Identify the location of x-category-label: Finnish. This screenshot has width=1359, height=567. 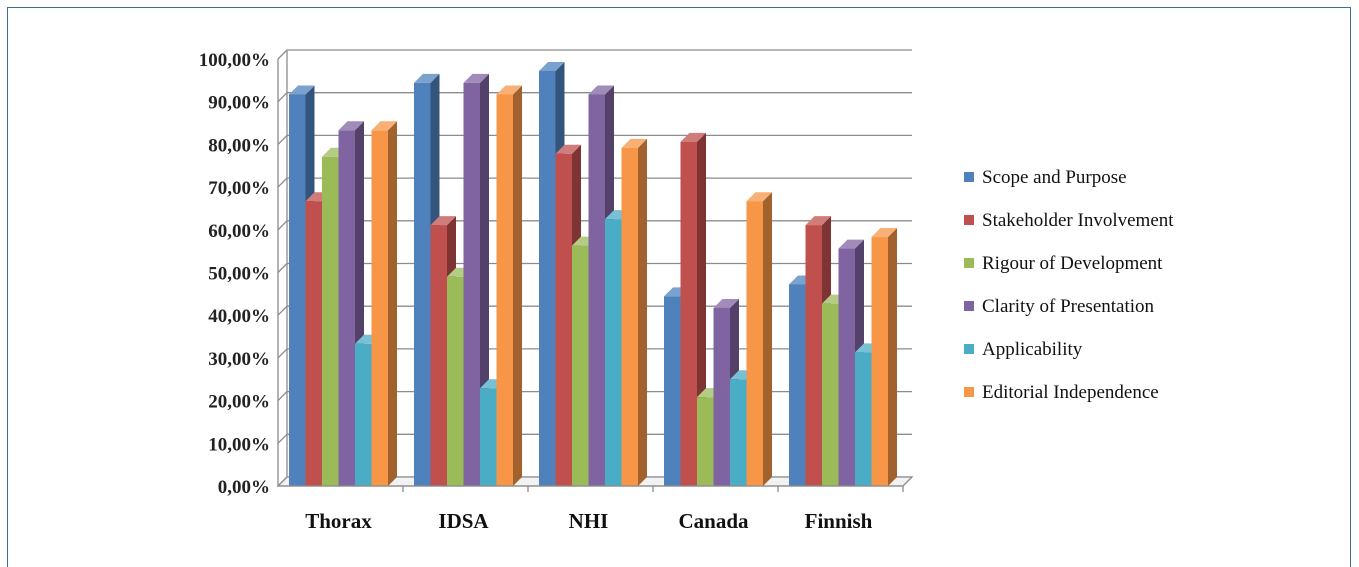
(839, 521).